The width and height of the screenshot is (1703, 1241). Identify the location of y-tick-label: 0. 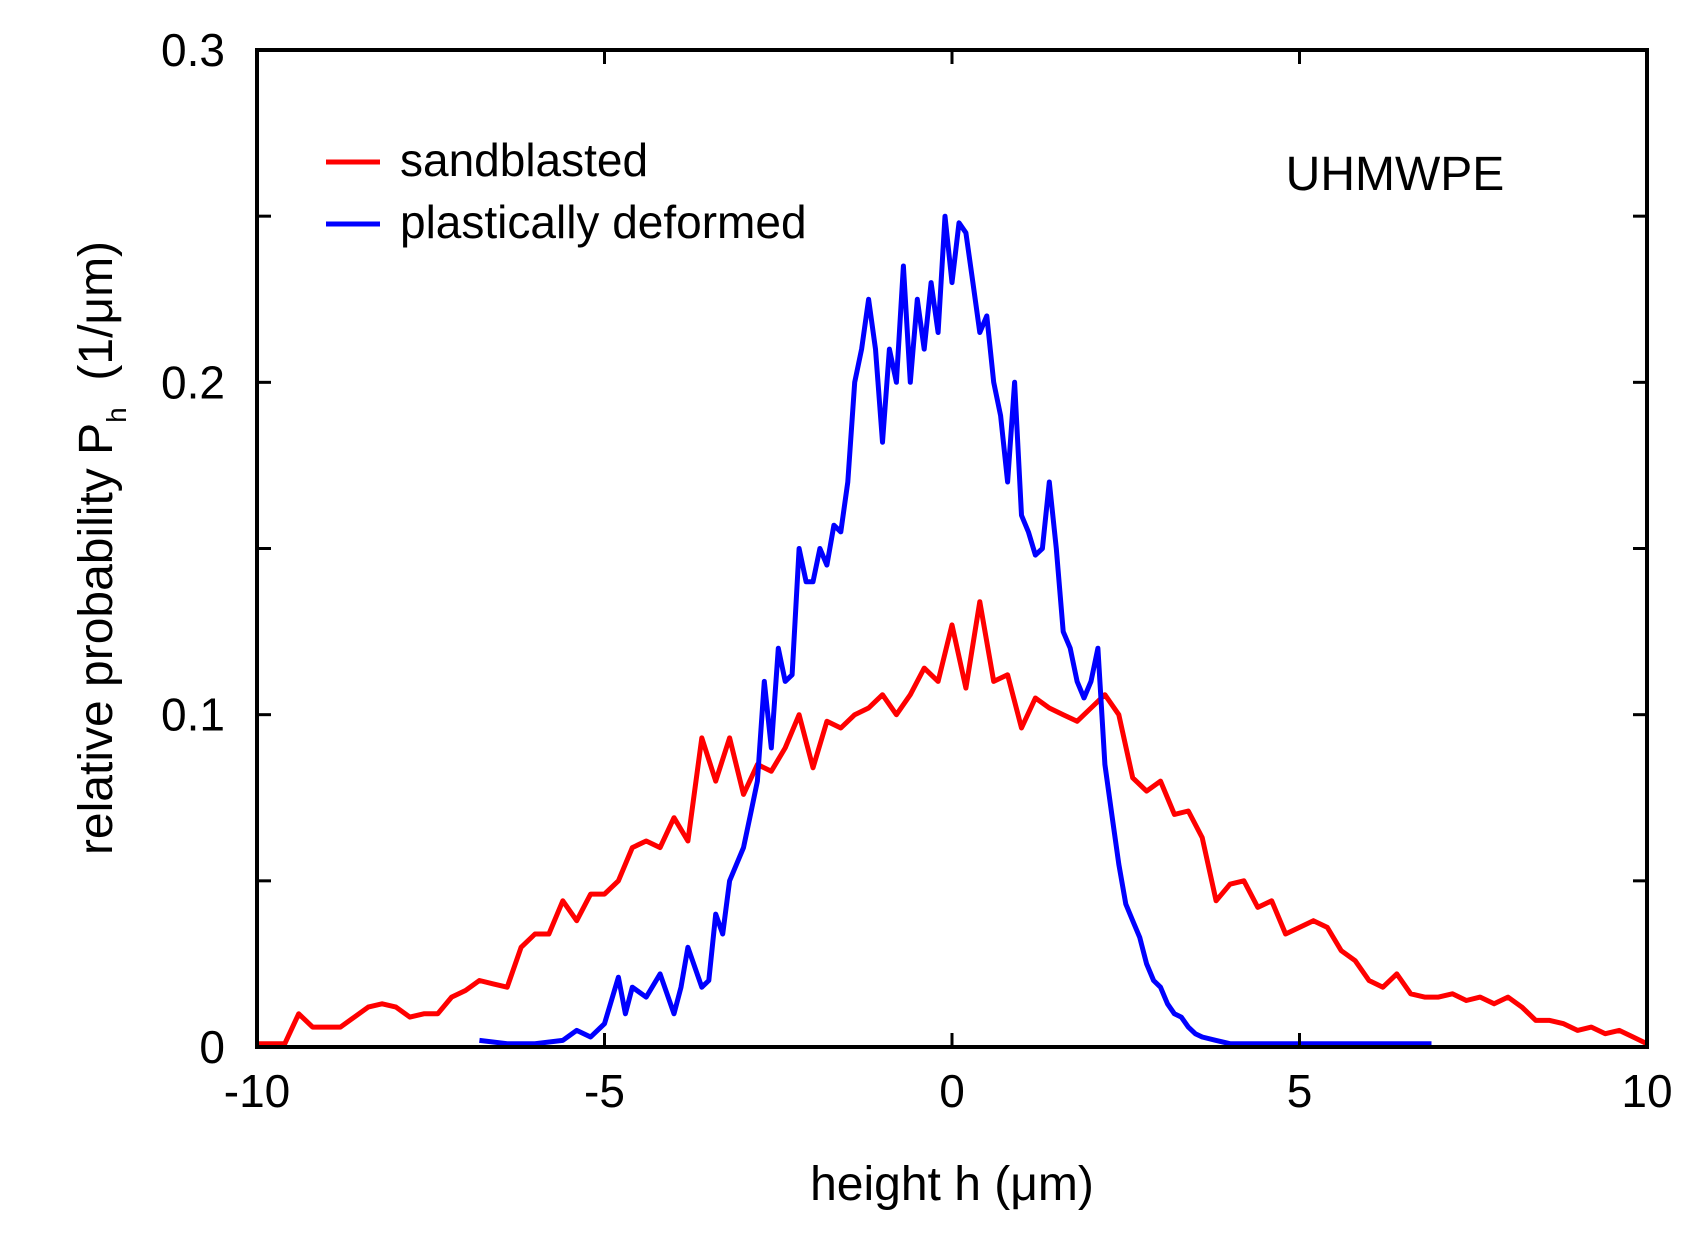
(212, 1047).